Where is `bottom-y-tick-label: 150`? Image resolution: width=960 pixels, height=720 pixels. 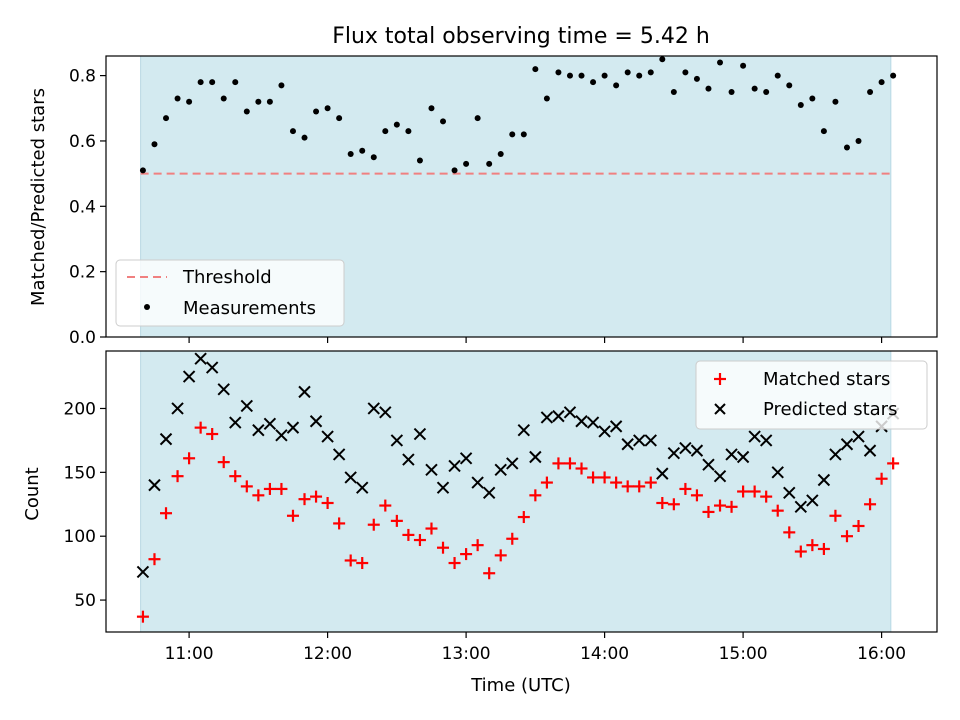
bottom-y-tick-label: 150 is located at coordinates (80, 473).